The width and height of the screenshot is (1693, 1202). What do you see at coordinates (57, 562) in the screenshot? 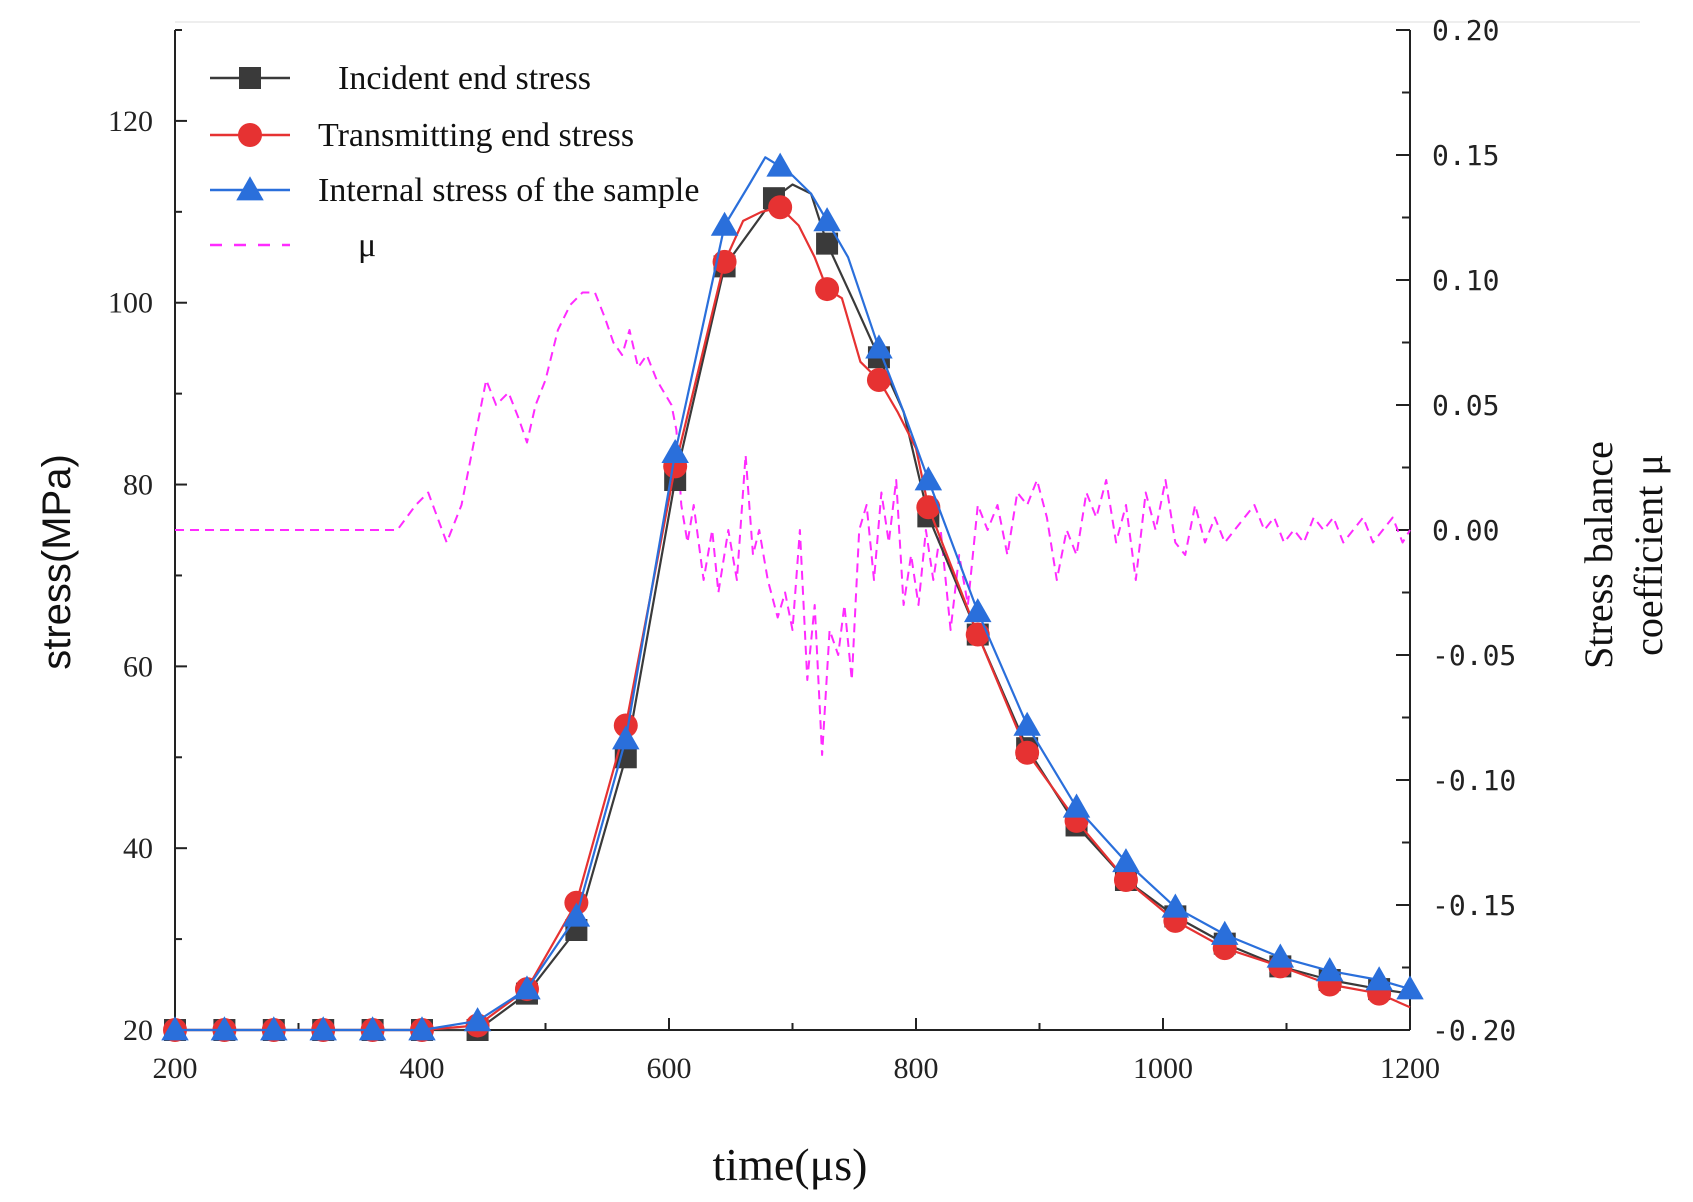
I see `y-axis-title: stress(MPa)` at bounding box center [57, 562].